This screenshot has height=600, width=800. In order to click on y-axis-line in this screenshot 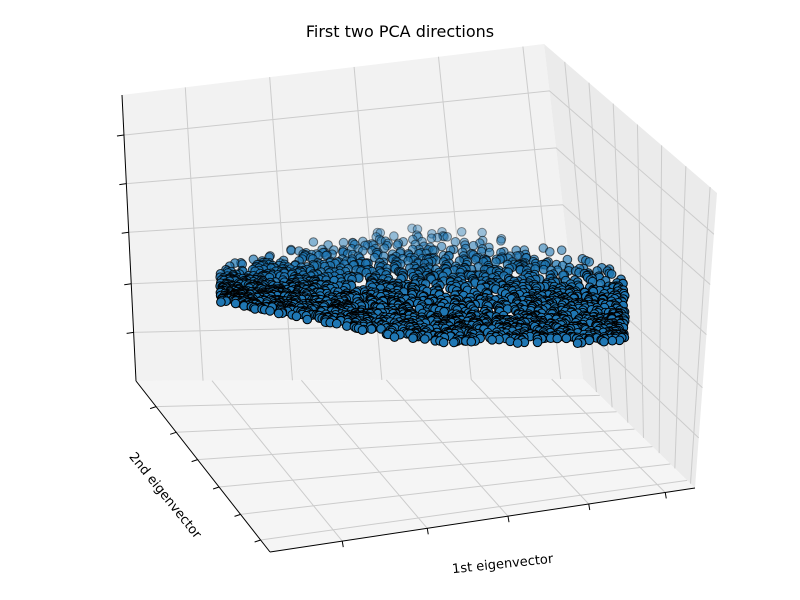, I will do `click(203, 466)`.